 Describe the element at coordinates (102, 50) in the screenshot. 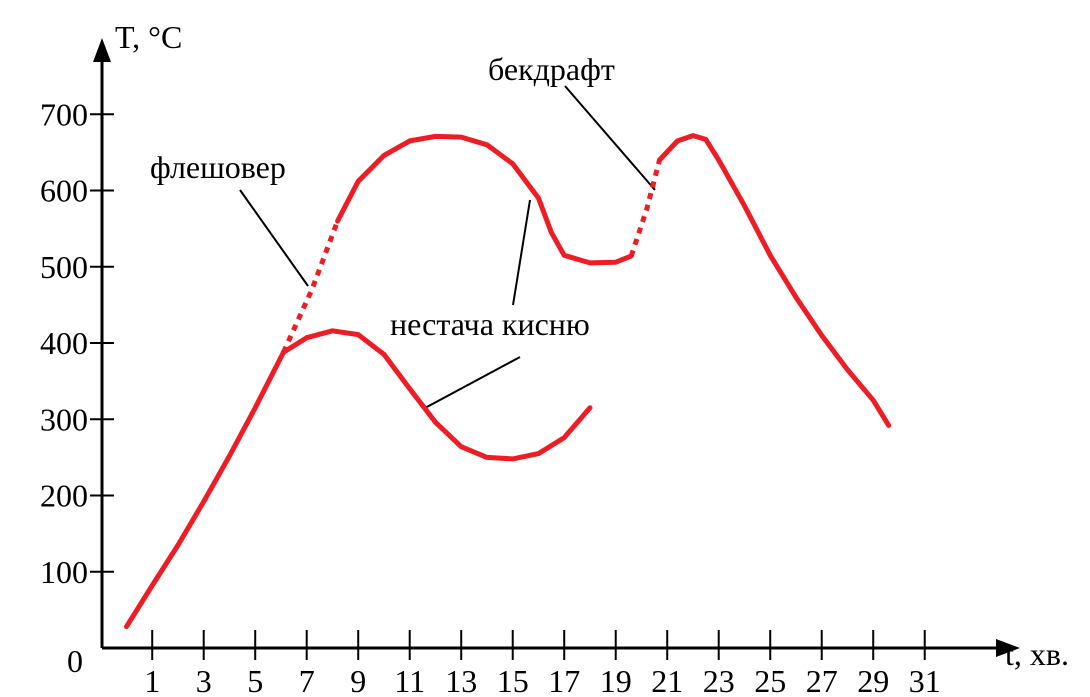

I see `y-axis-arrow` at that location.